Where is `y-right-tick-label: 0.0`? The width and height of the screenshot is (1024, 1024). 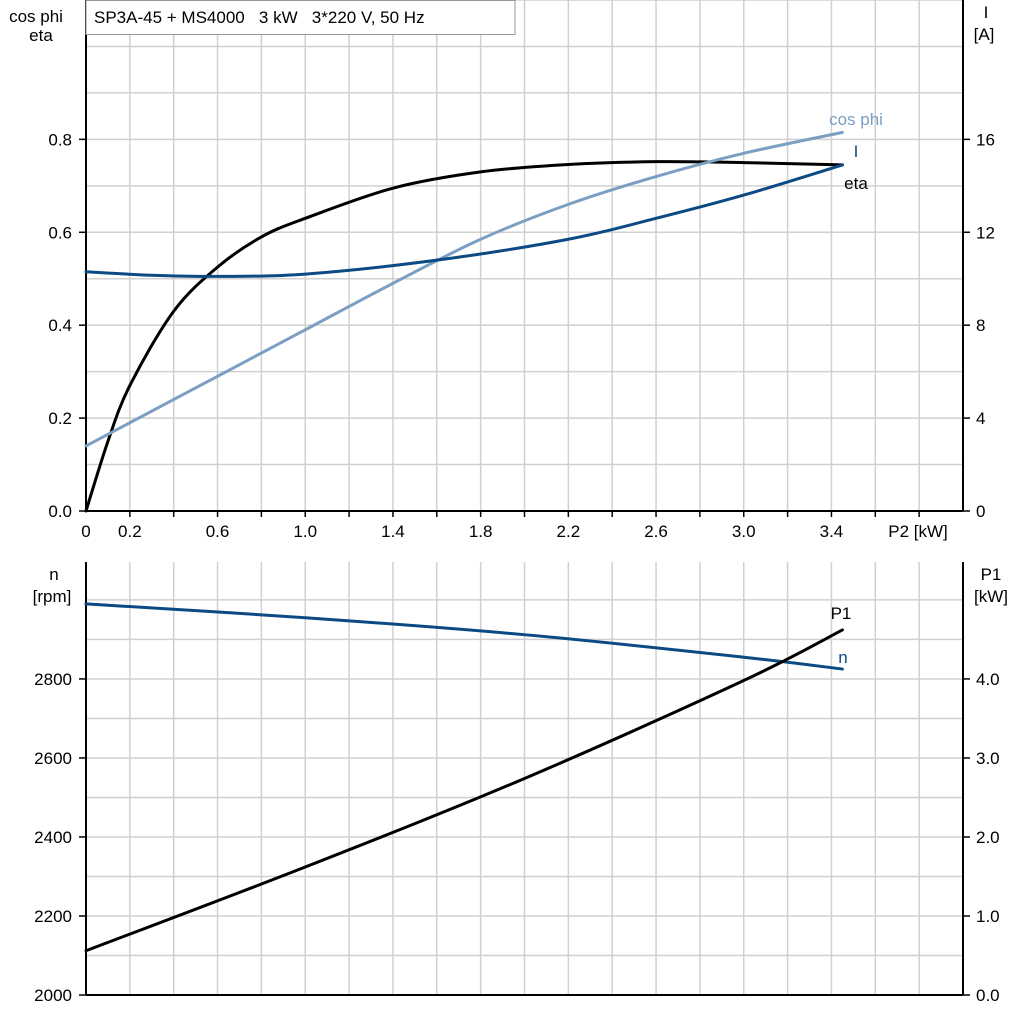 y-right-tick-label: 0.0 is located at coordinates (988, 995).